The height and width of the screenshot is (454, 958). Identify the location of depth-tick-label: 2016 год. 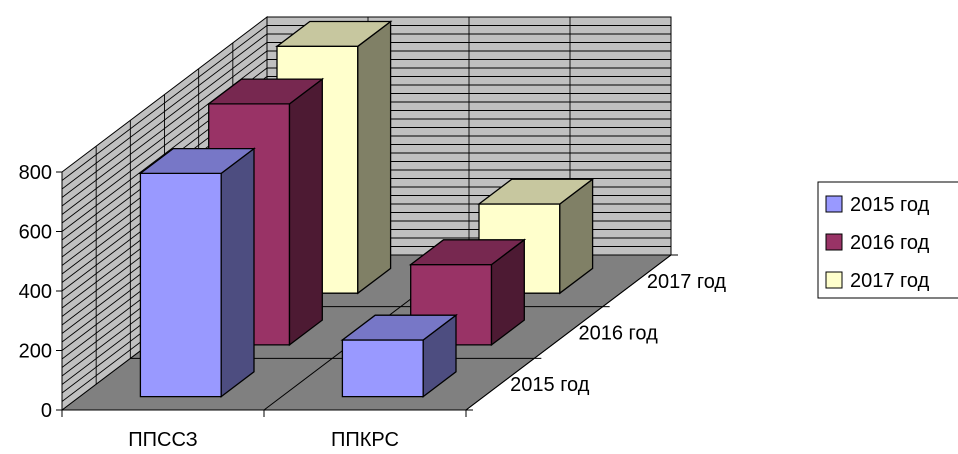
(619, 334).